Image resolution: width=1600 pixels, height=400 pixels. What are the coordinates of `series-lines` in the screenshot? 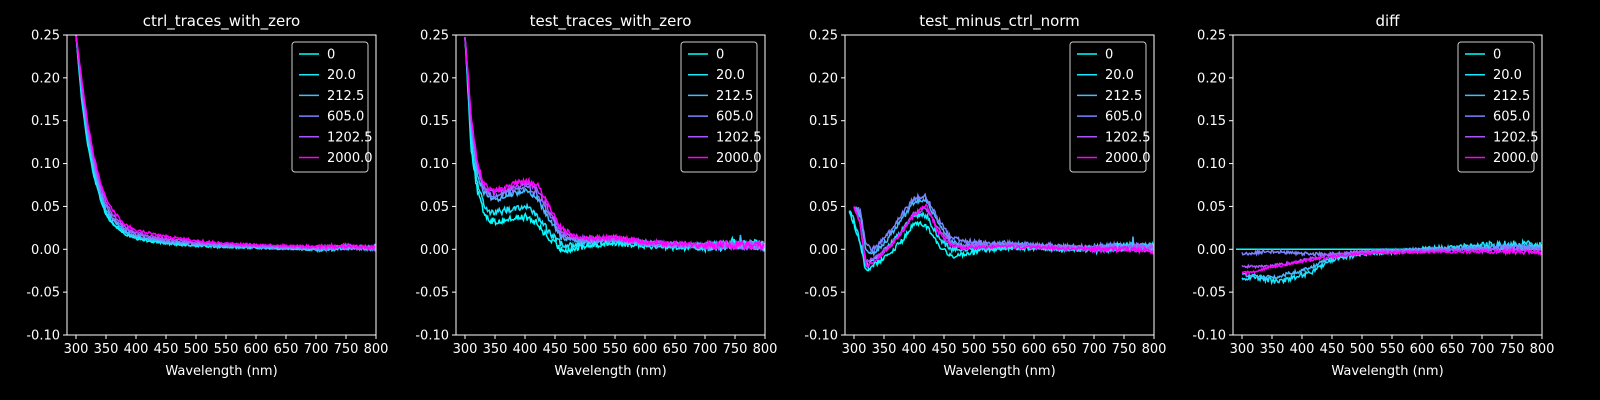 It's located at (1389, 262).